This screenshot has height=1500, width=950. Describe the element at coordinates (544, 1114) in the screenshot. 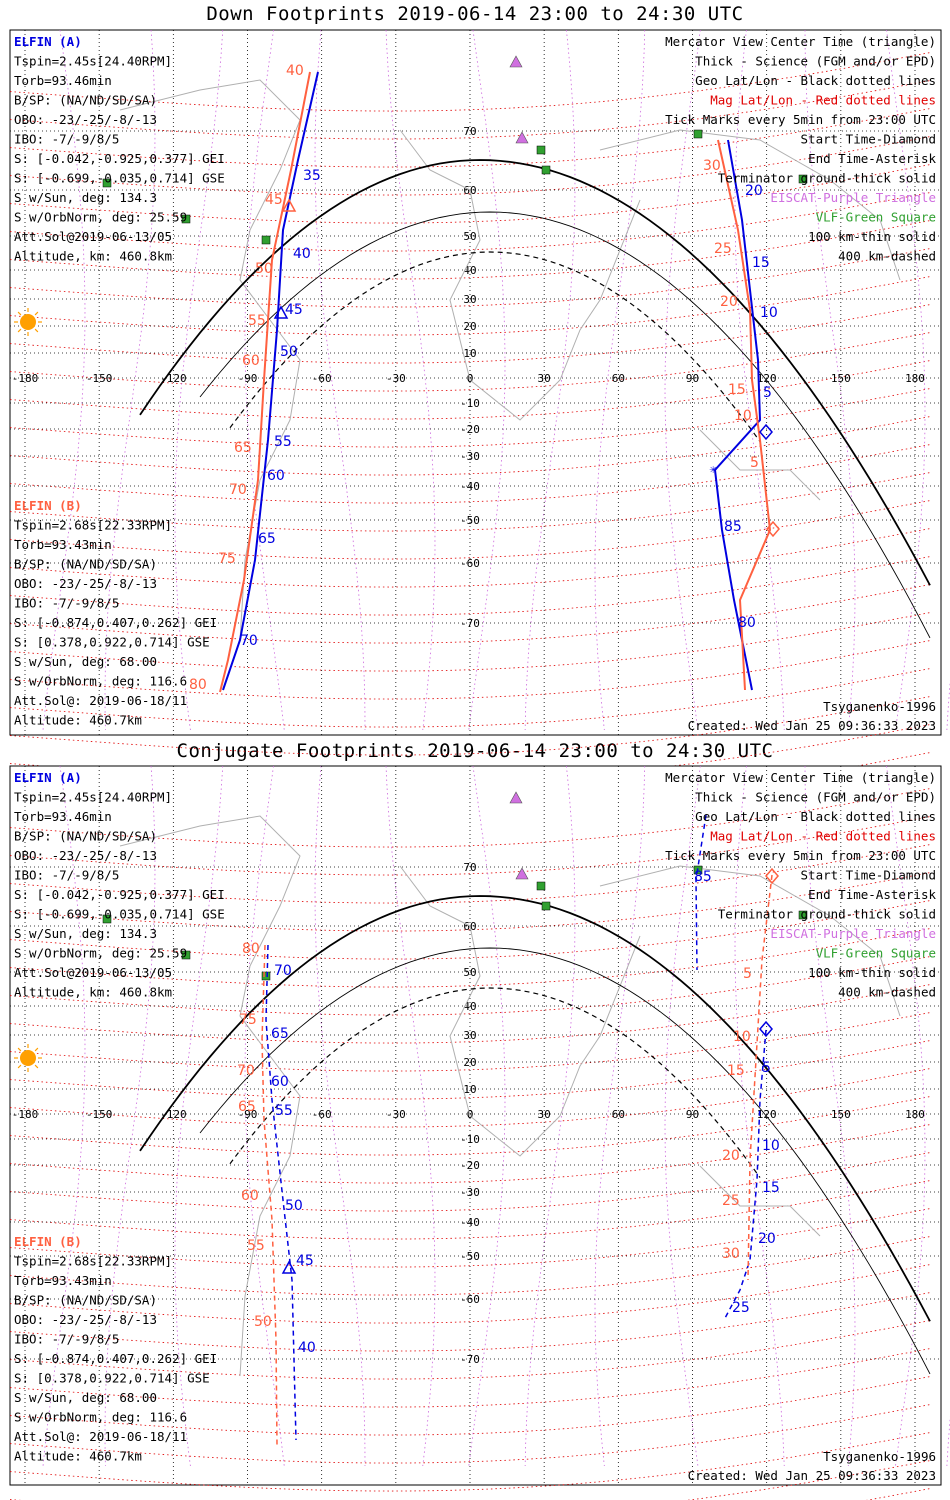

I see `lon-tick-label: 30` at that location.